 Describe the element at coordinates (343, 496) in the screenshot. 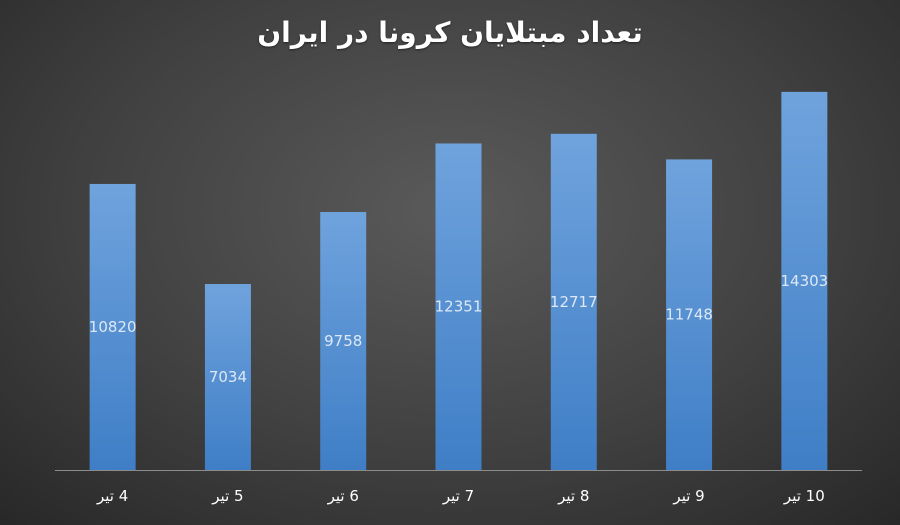

I see `x-tick-label-3: 6 تیر` at that location.